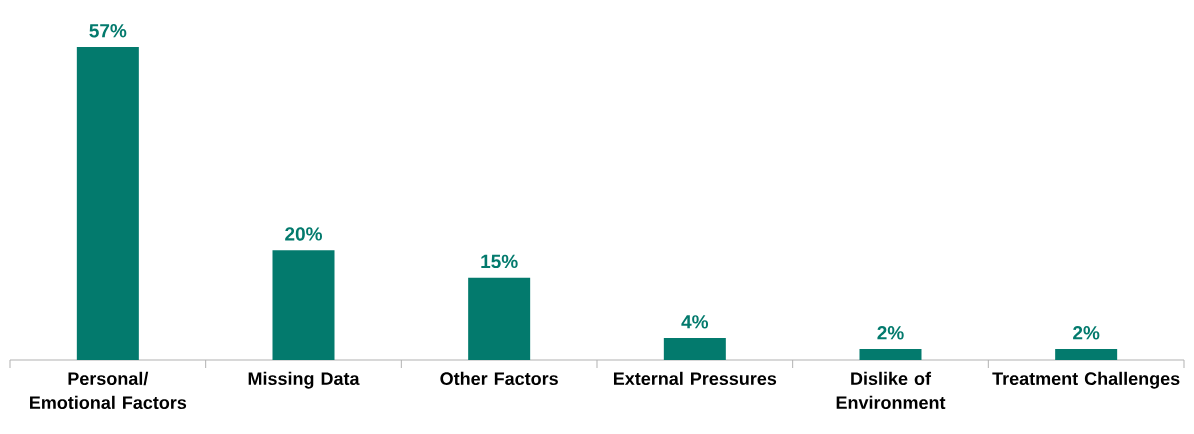  Describe the element at coordinates (891, 390) in the screenshot. I see `x-tick-label: Dislike of Environment` at that location.